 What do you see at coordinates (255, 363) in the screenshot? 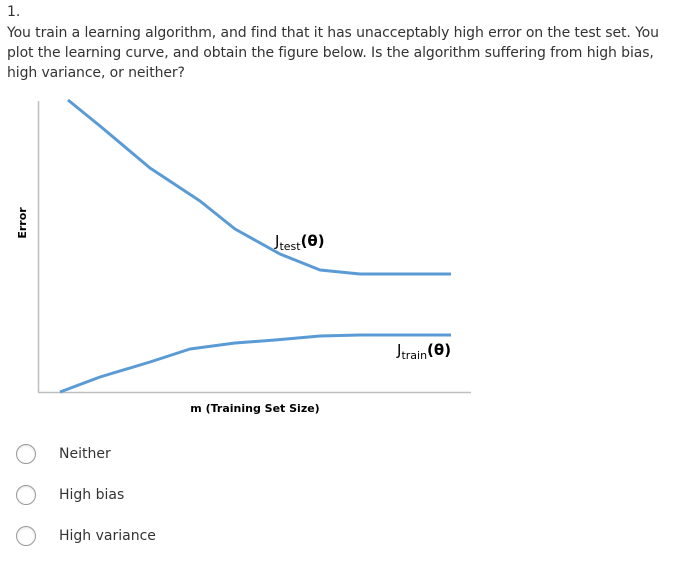
I see `train-error-curve` at bounding box center [255, 363].